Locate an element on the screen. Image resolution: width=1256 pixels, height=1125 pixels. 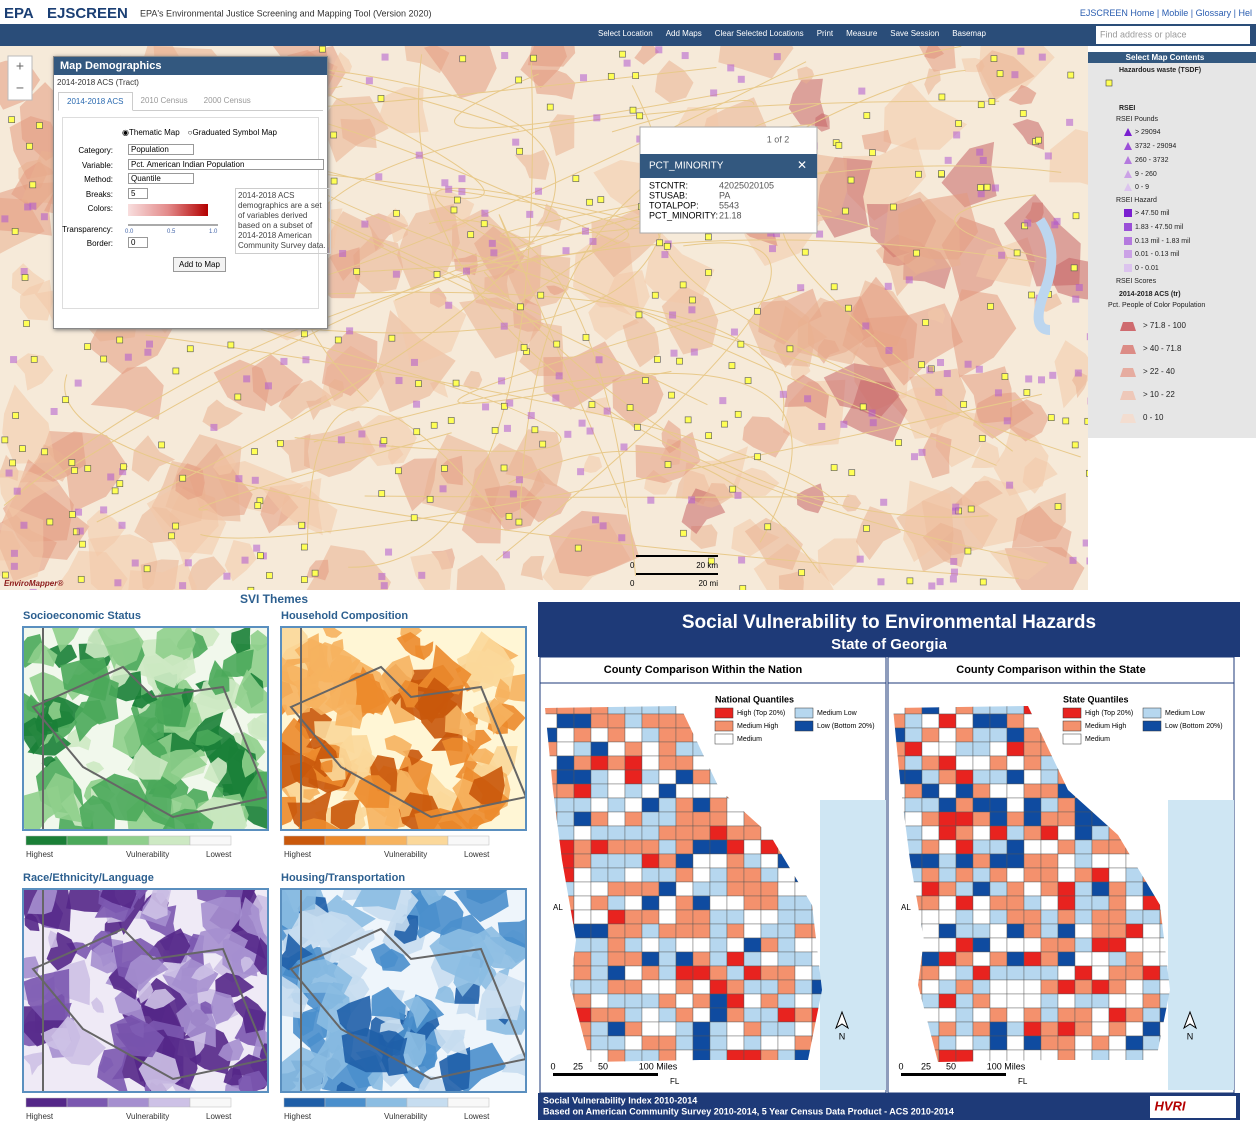
svi-scale-label: Lowest is located at coordinates (219, 1116).